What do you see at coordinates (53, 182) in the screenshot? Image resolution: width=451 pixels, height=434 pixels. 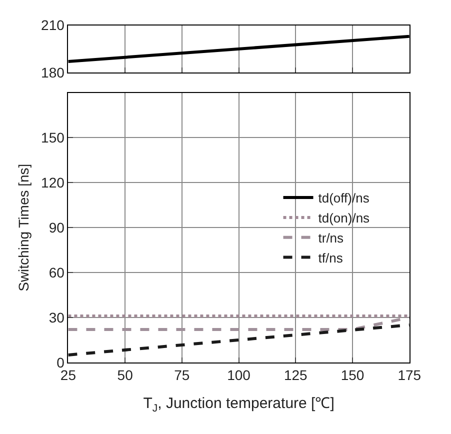 I see `y-tick-label: 120` at bounding box center [53, 182].